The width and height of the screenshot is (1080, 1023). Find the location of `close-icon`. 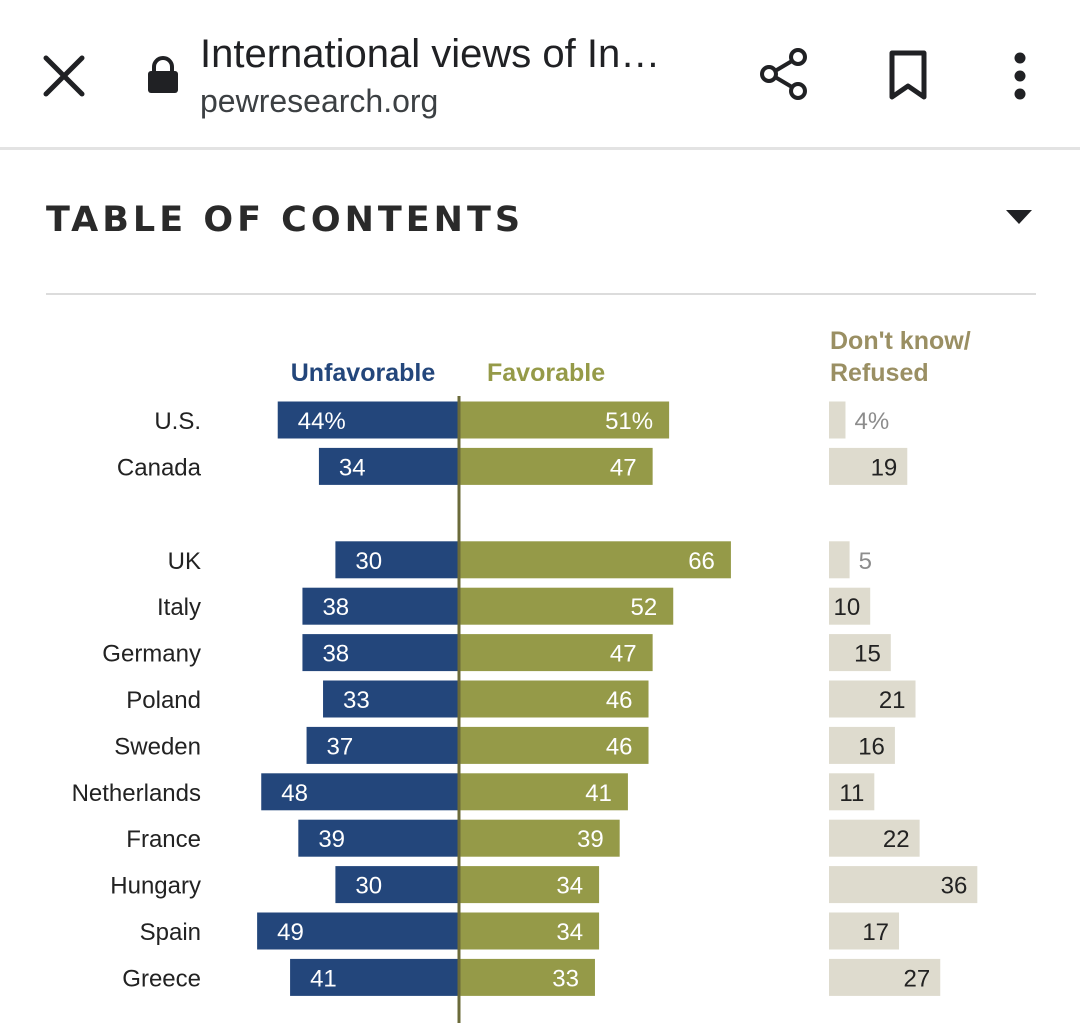

close-icon is located at coordinates (64, 76).